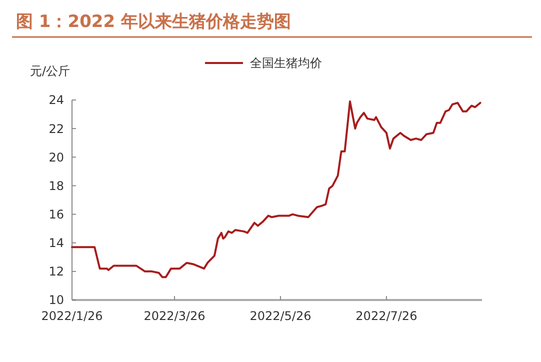  What do you see at coordinates (56, 185) in the screenshot?
I see `y-tick-label: 18` at bounding box center [56, 185].